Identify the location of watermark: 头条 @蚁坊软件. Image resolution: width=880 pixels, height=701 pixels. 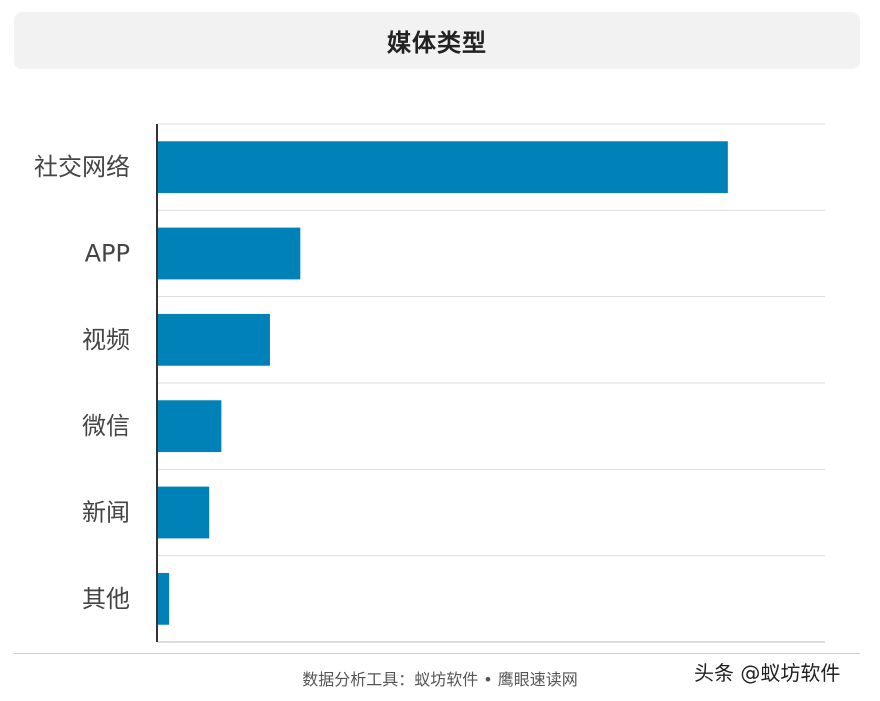
(767, 673).